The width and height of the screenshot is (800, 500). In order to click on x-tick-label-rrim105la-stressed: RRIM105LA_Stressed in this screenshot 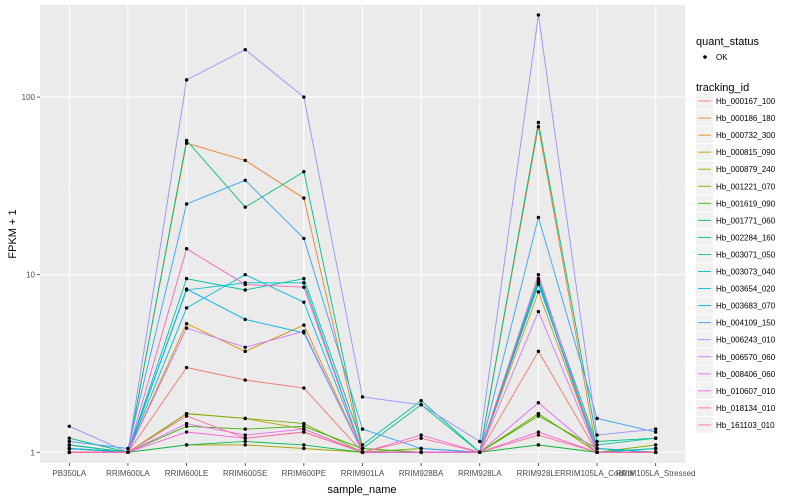, I will do `click(656, 473)`.